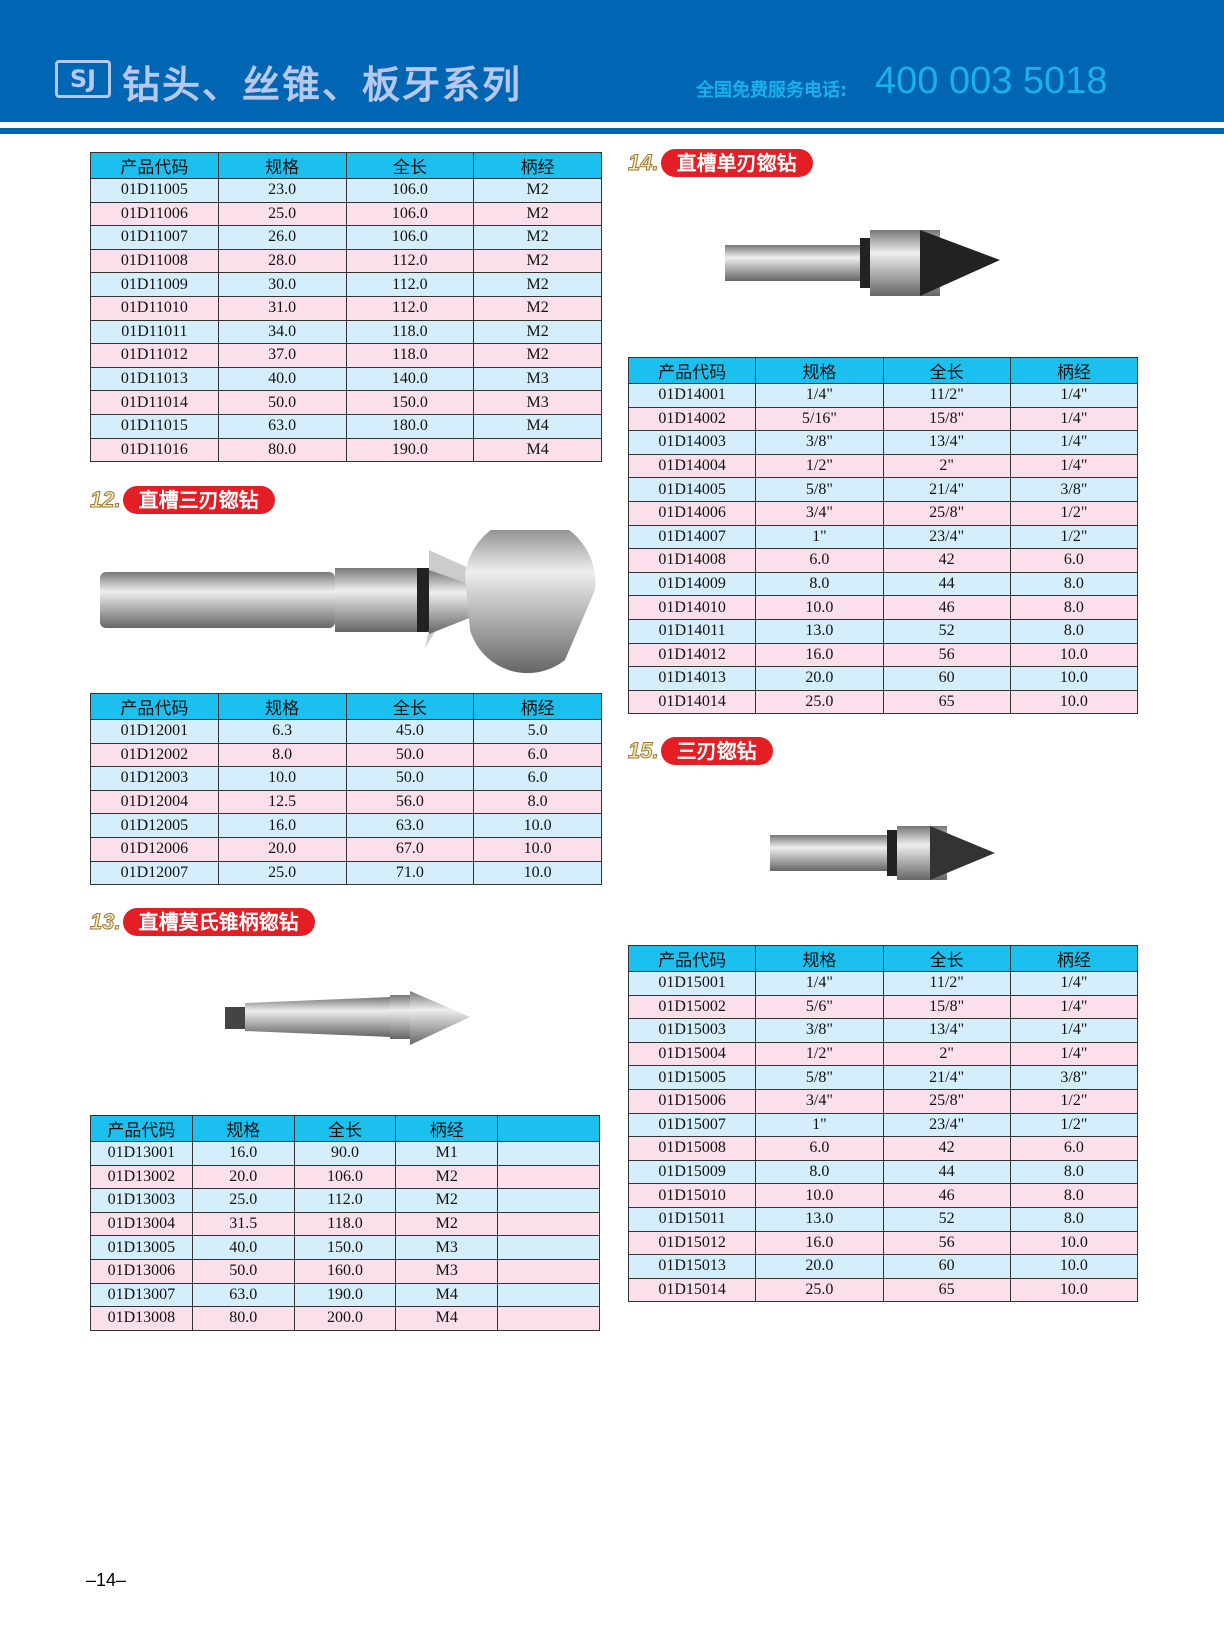 The width and height of the screenshot is (1224, 1649). I want to click on table-cell: 56.0, so click(410, 802).